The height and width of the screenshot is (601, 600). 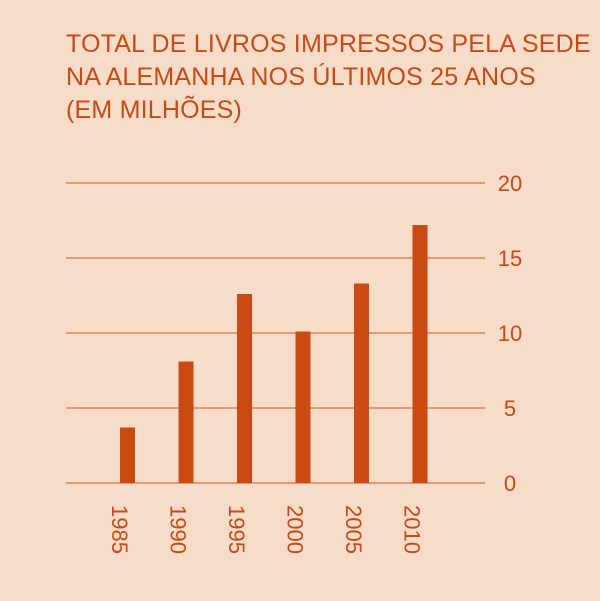 I want to click on bar-2000, so click(x=303, y=407).